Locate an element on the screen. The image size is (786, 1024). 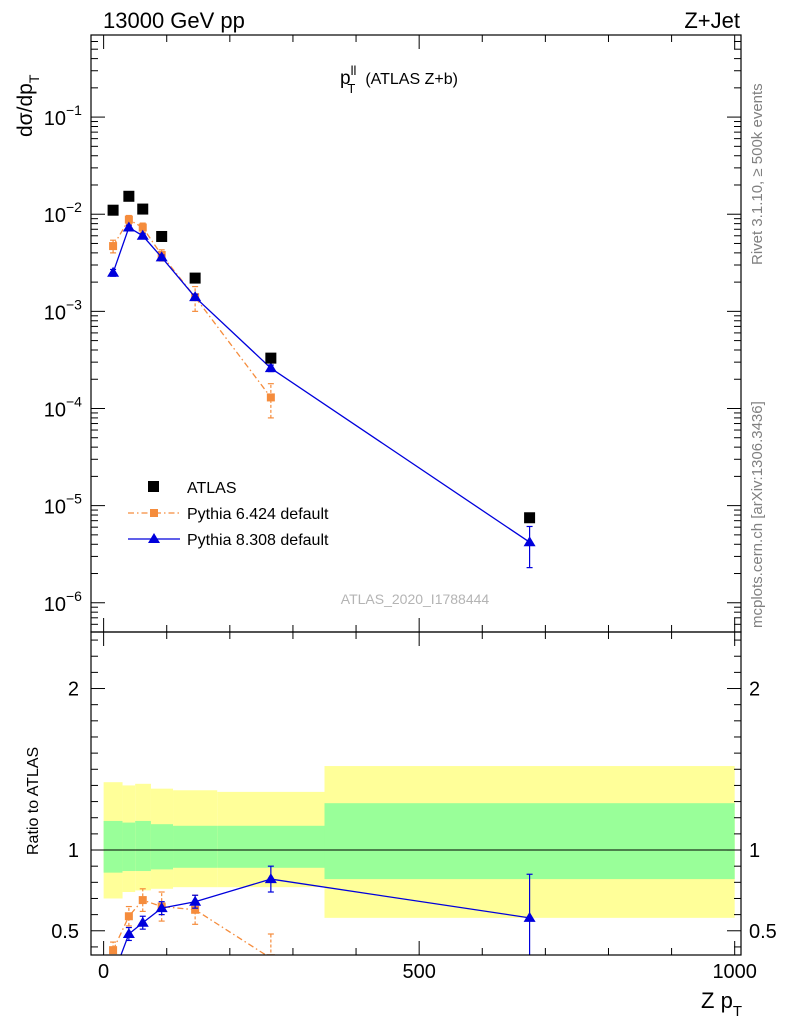
main-ylabel-sub: T is located at coordinates (34, 78).